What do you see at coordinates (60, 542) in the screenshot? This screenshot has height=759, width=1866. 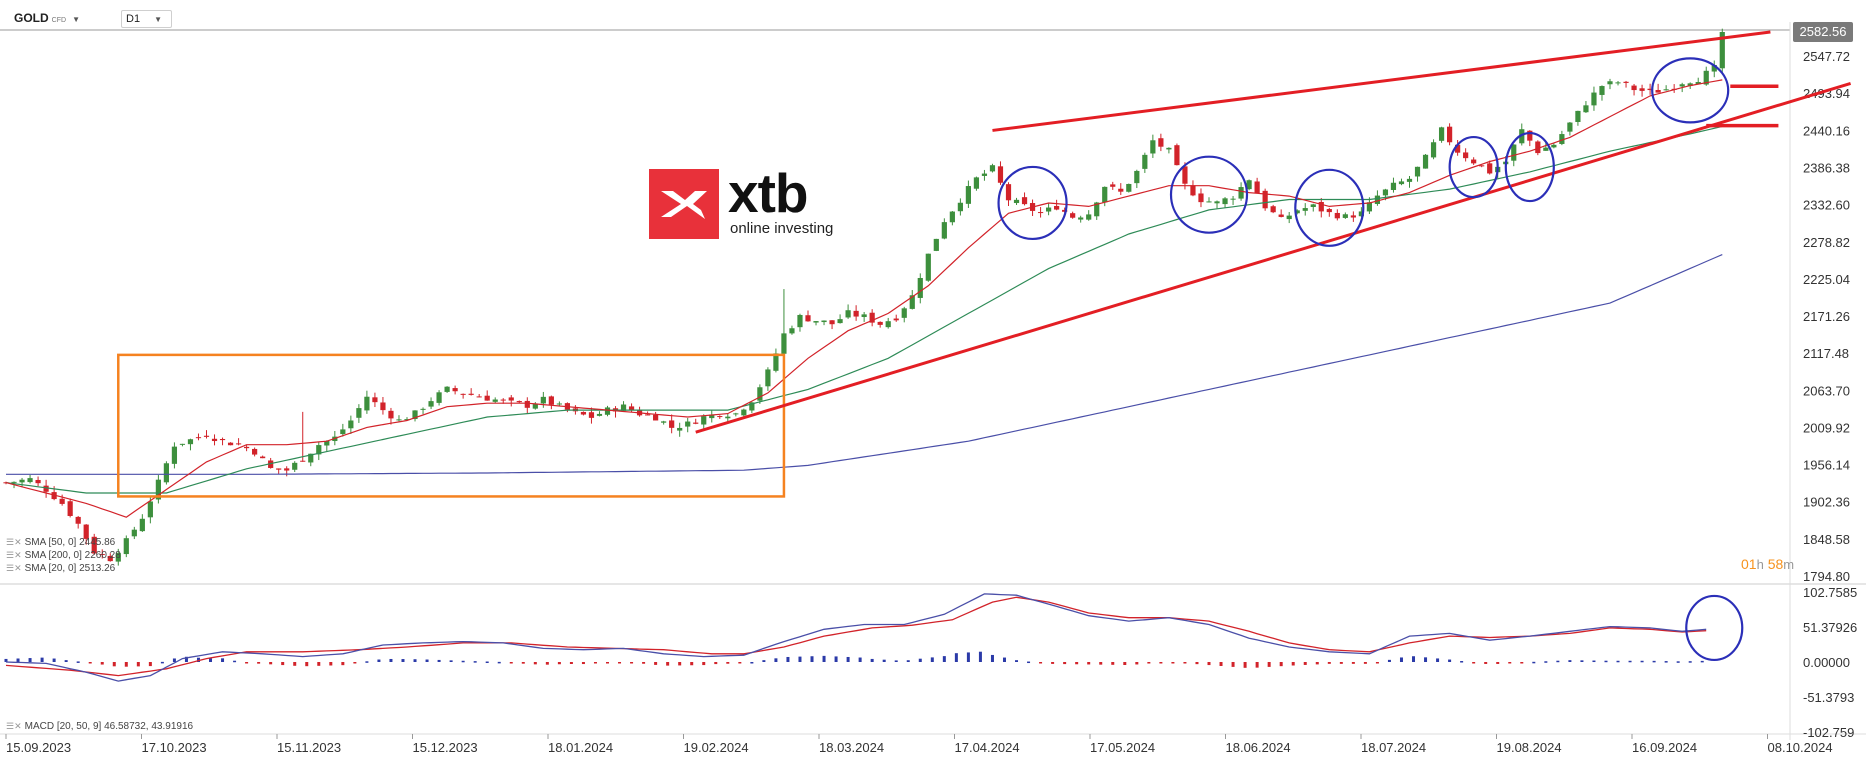 I see `legend-sma50: ☰✕ SMA [50, 0] 2445.86` at bounding box center [60, 542].